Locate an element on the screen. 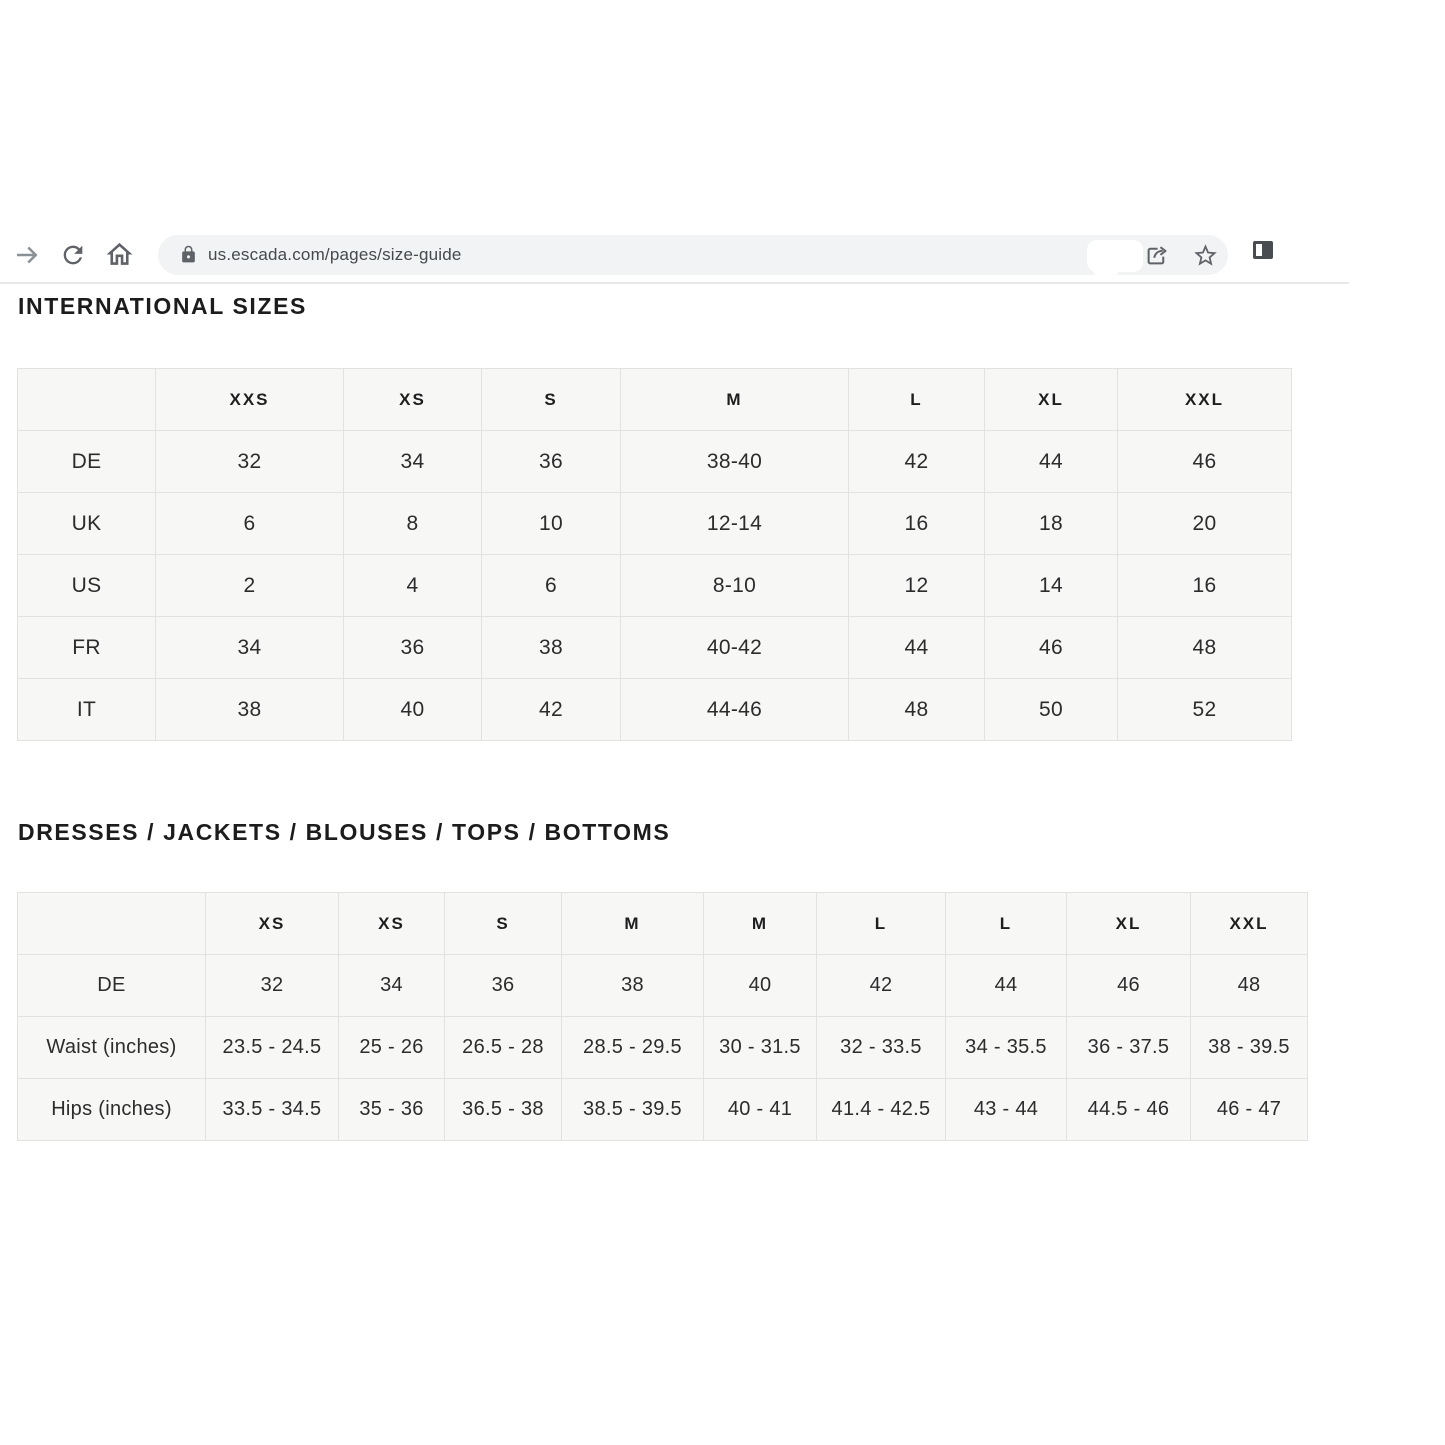 This screenshot has height=1445, width=1445. international-sizes-heading: INTERNATIONAL SIZES is located at coordinates (162, 306).